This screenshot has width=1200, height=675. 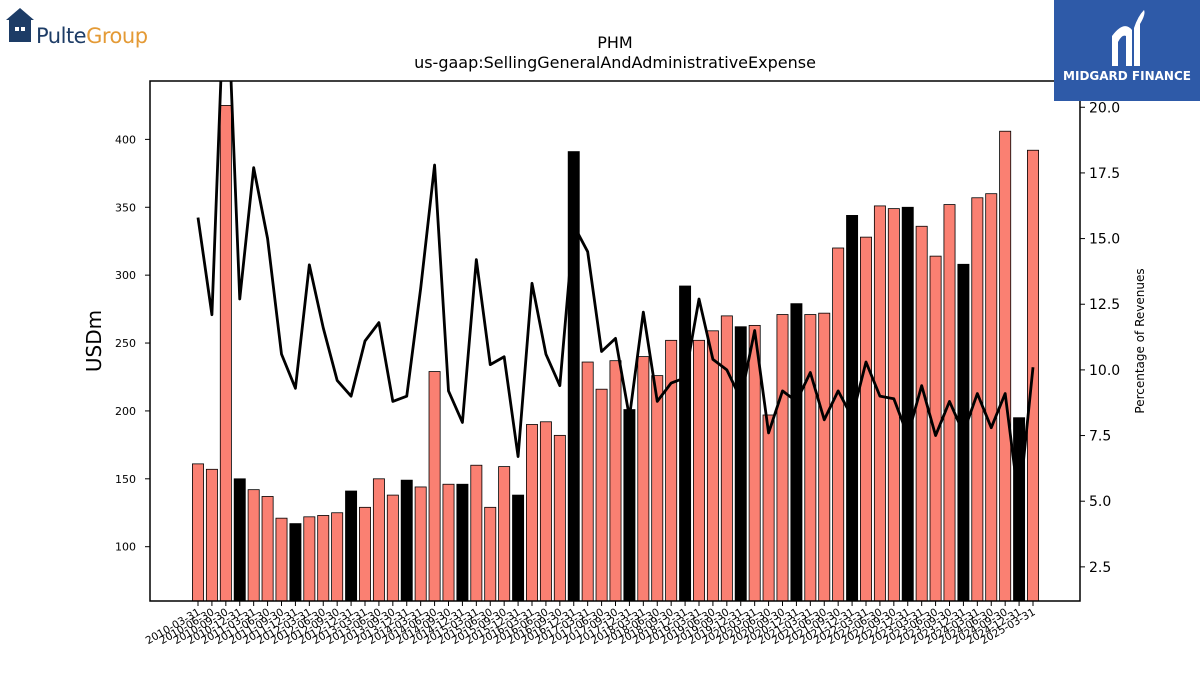 I want to click on y2-tick-label: 5.0, so click(x=1100, y=502).